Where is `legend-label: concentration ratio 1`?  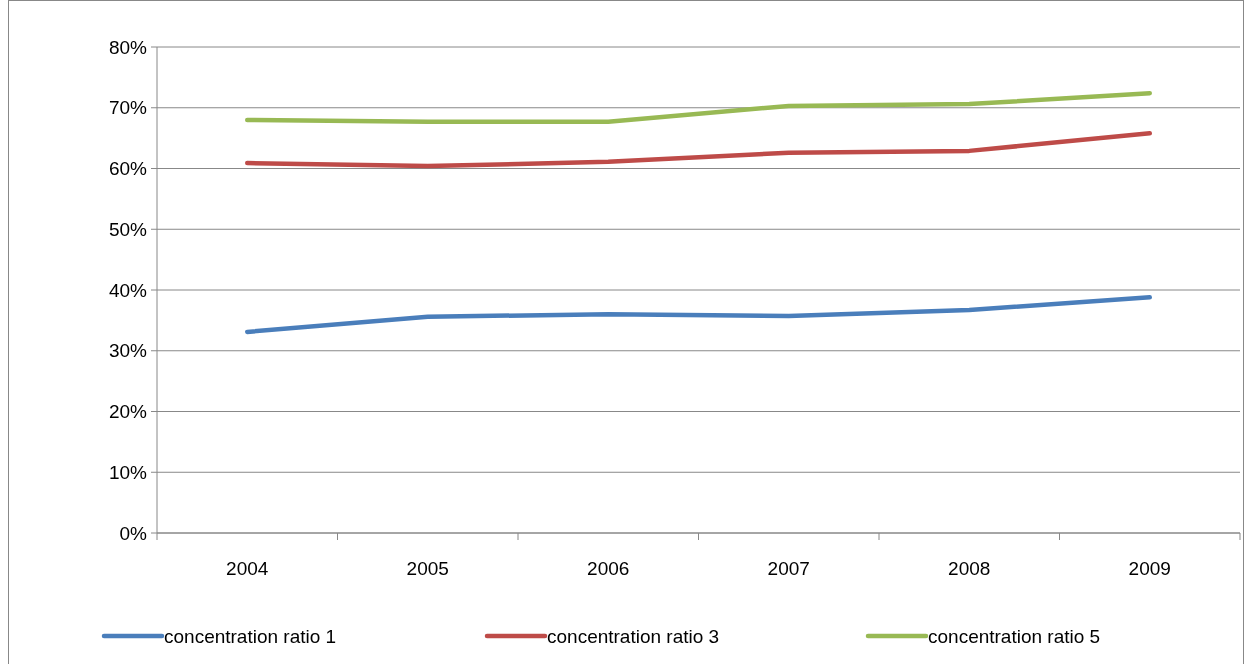
legend-label: concentration ratio 1 is located at coordinates (250, 636).